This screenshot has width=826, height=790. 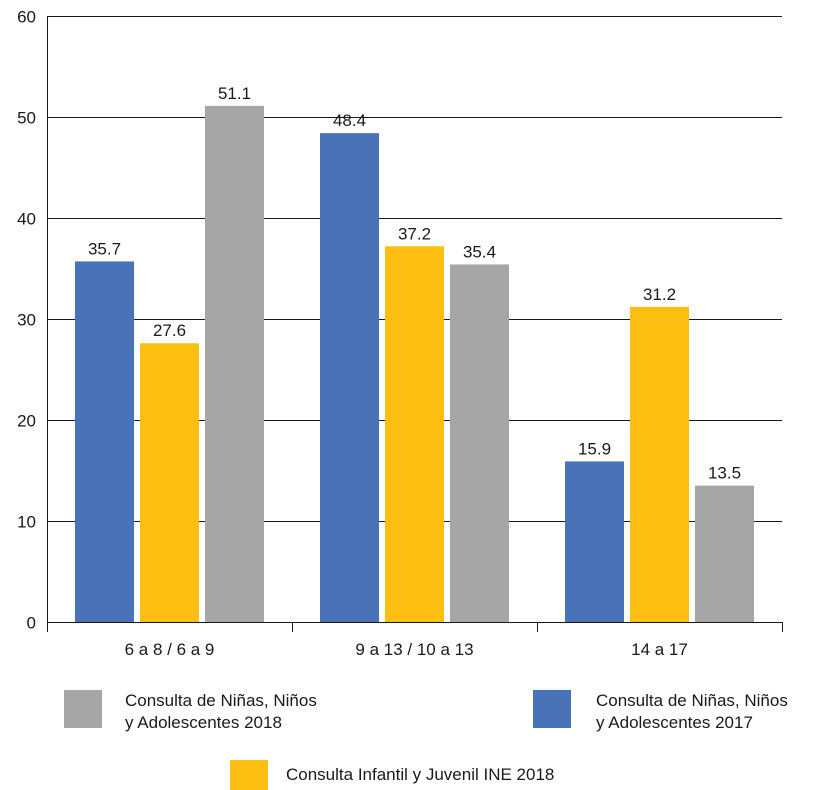 I want to click on y-tick-label: 60, so click(x=26, y=17).